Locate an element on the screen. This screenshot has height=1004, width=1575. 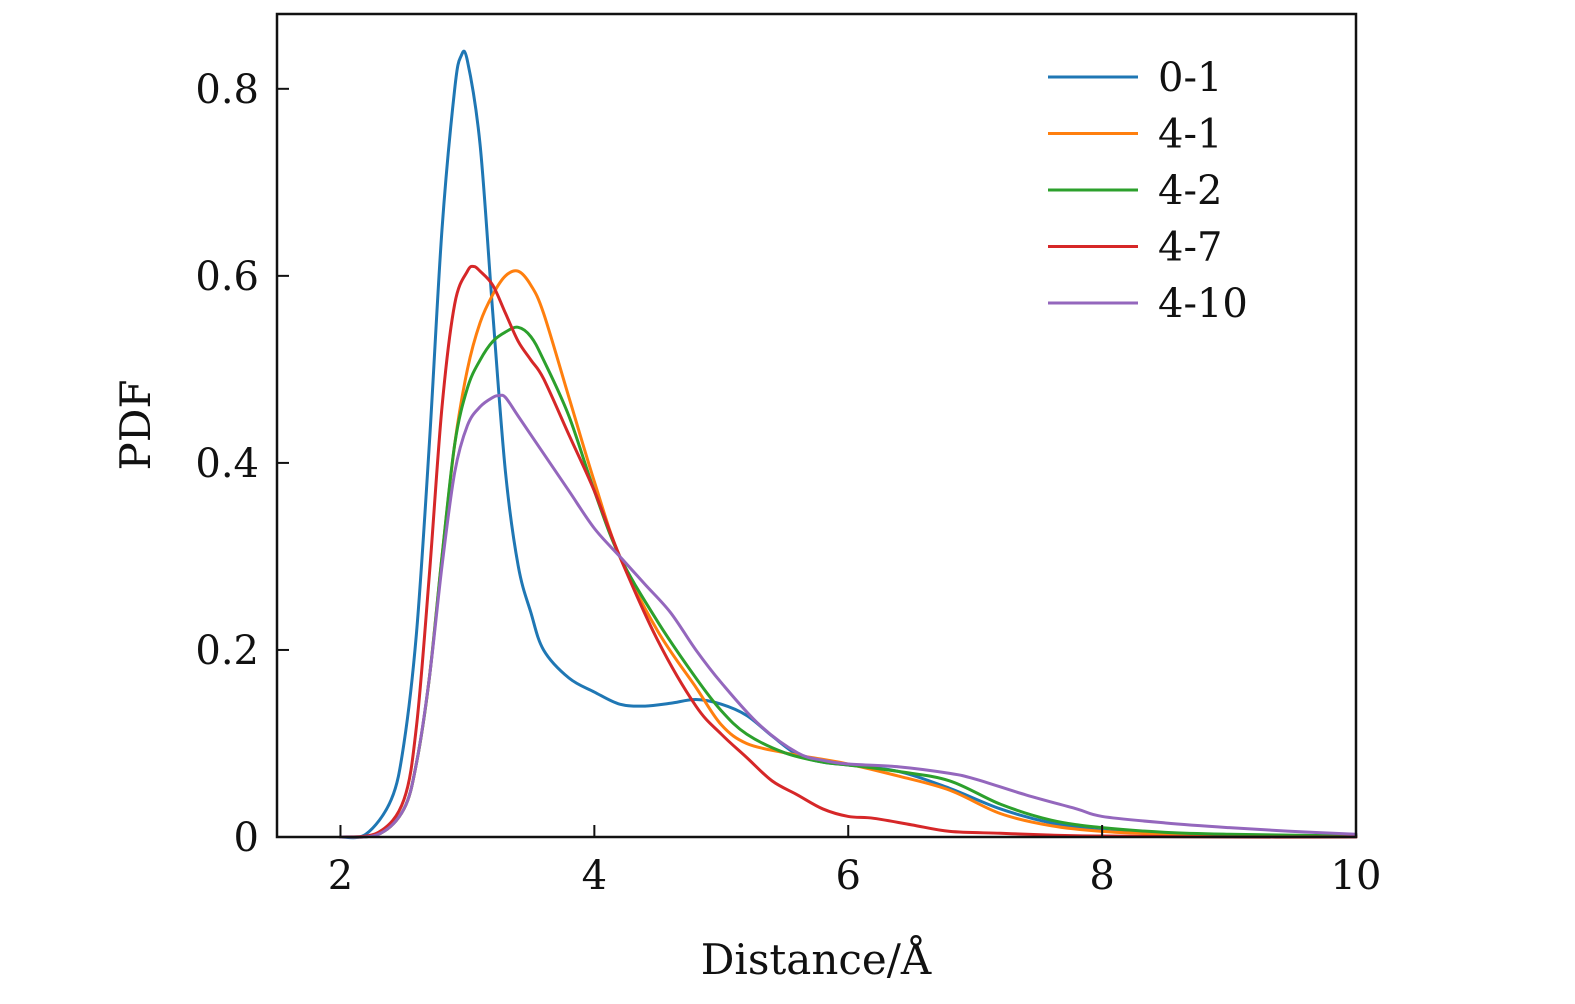
x-axis-ticks: 2 4 6 8 10 is located at coordinates (855, 862).